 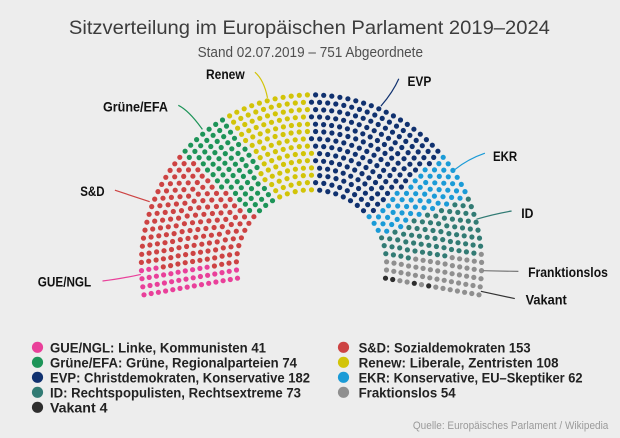 I want to click on svg-text:ID: Rechtspopulisten, Rechtsex: ID: Rechtspopulisten, Rechtsextreme 73, so click(x=175, y=392).